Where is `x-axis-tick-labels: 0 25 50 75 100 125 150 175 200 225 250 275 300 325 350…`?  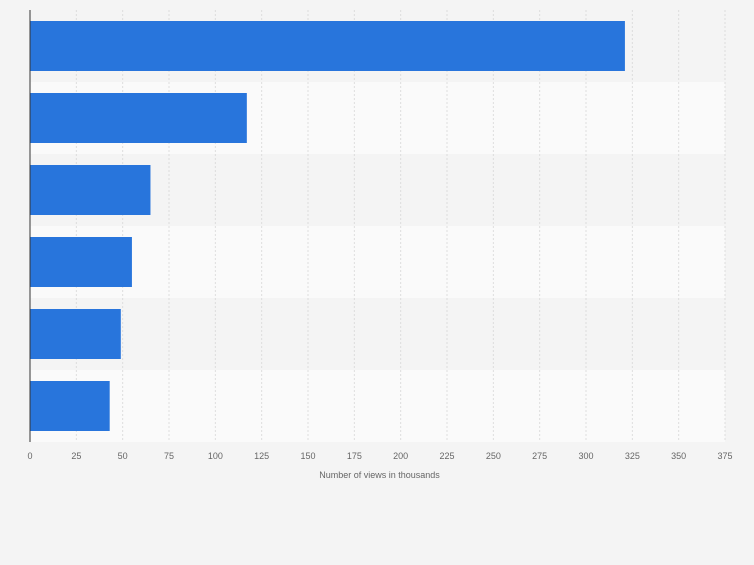
x-axis-tick-labels: 0 25 50 75 100 125 150 175 200 225 250 275 300 325 350… is located at coordinates (379, 456).